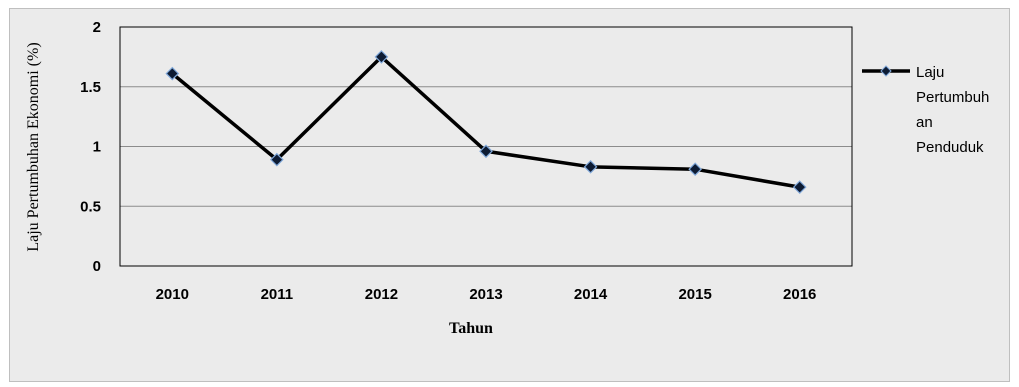 This screenshot has height=387, width=1019. I want to click on legend-marker, so click(886, 71).